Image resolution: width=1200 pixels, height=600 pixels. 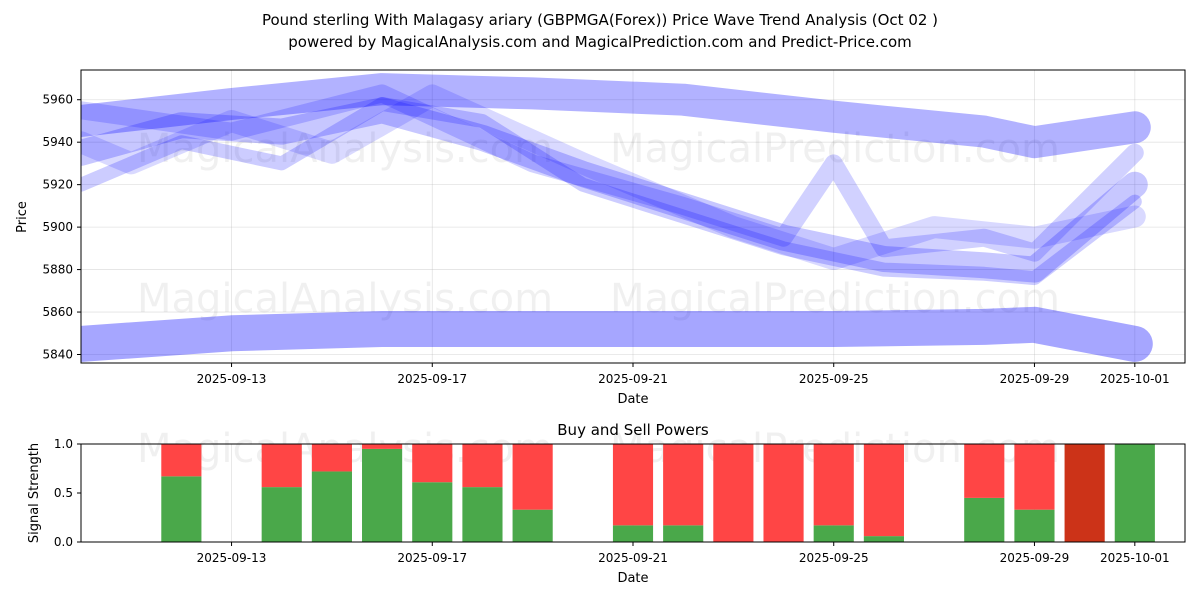 What do you see at coordinates (232, 558) in the screenshot?
I see `signal-x-tick-label: 2025-09-13` at bounding box center [232, 558].